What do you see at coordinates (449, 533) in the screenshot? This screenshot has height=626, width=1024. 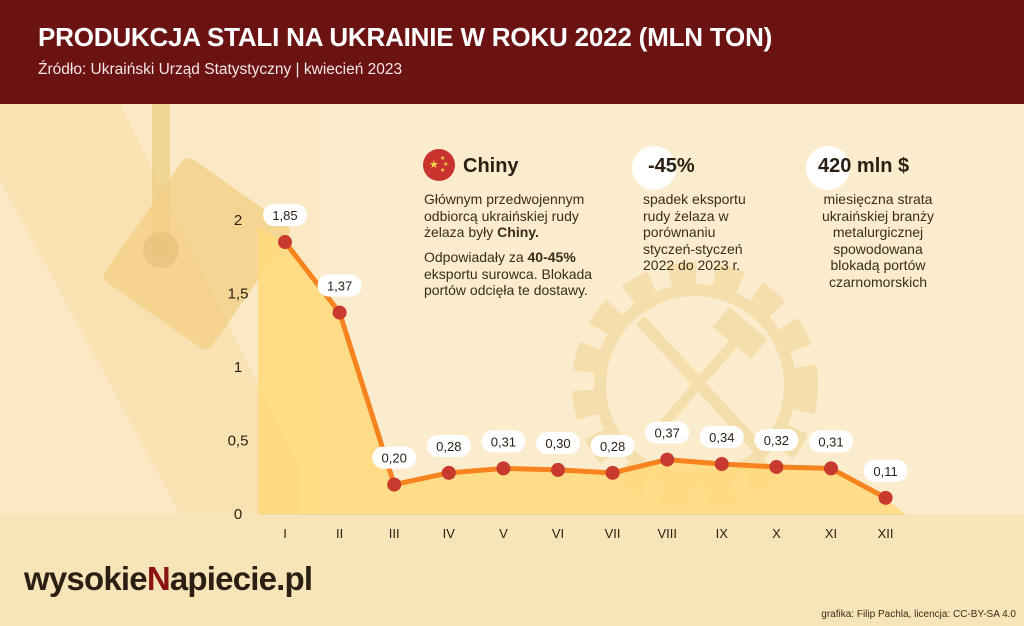 I see `x-tick-label: IV` at bounding box center [449, 533].